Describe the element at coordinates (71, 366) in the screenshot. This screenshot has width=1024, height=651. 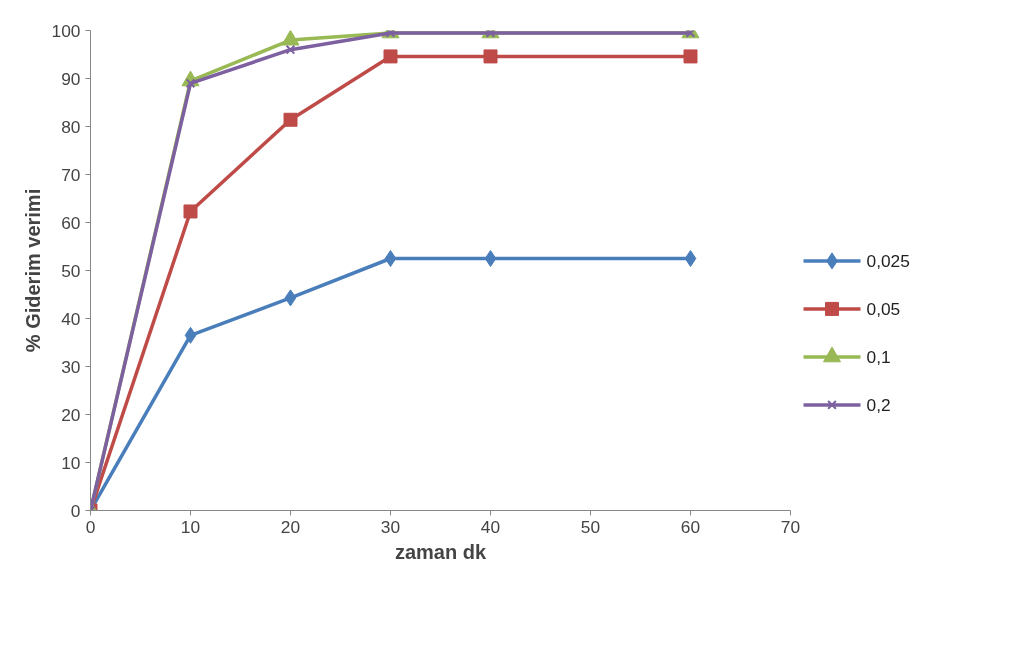
I see `y-tick-label: 30` at that location.